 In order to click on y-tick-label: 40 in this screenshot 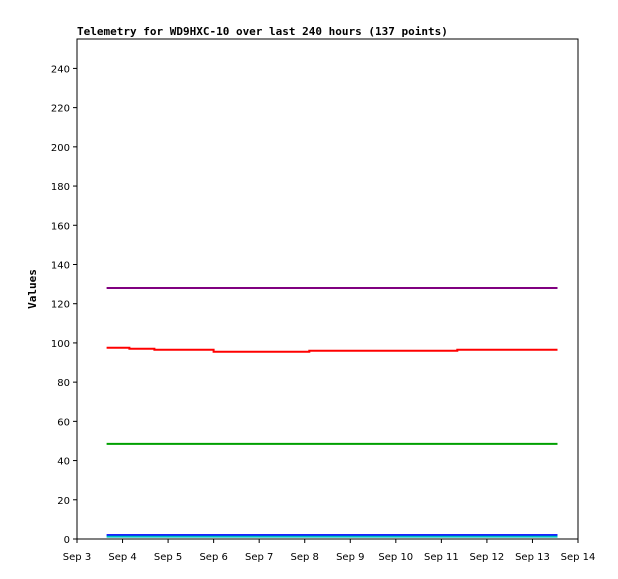, I will do `click(63, 462)`.